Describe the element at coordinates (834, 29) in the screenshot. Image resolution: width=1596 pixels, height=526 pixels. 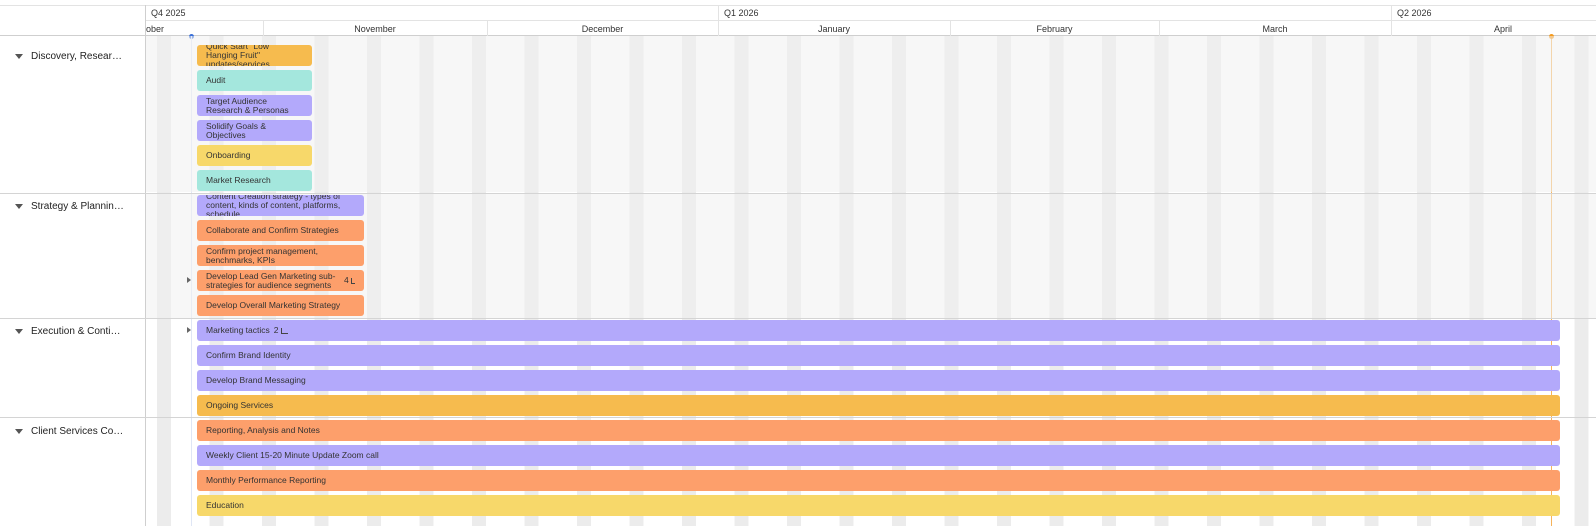
I see `month-label: January` at that location.